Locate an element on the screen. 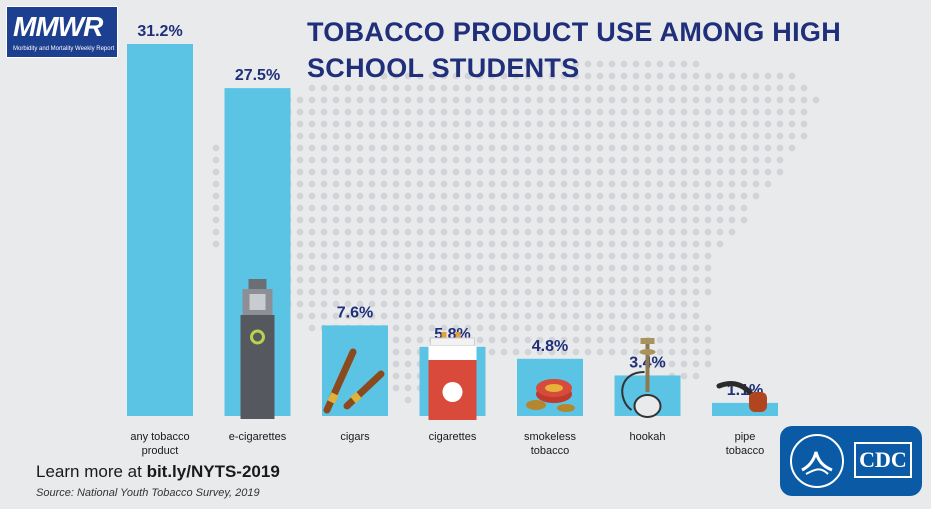 Image resolution: width=931 pixels, height=509 pixels. cdc-logo-text: CDC is located at coordinates (883, 460).